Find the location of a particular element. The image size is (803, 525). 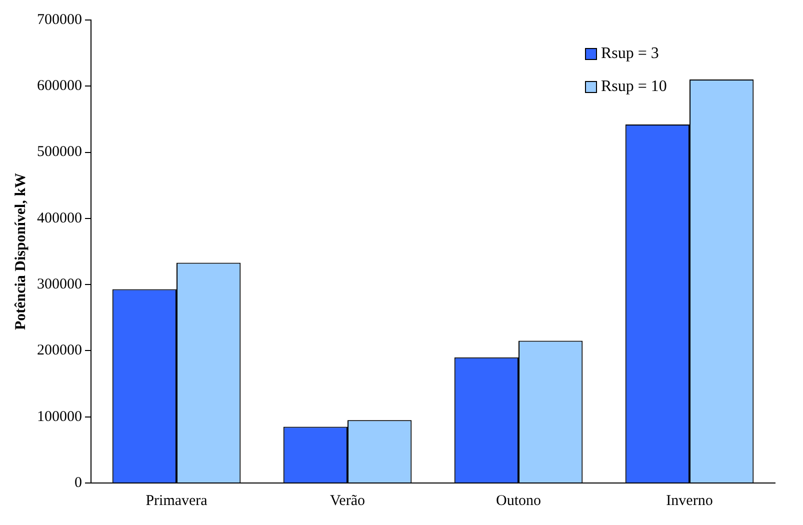

y-tick-label: 400000 is located at coordinates (59, 218).